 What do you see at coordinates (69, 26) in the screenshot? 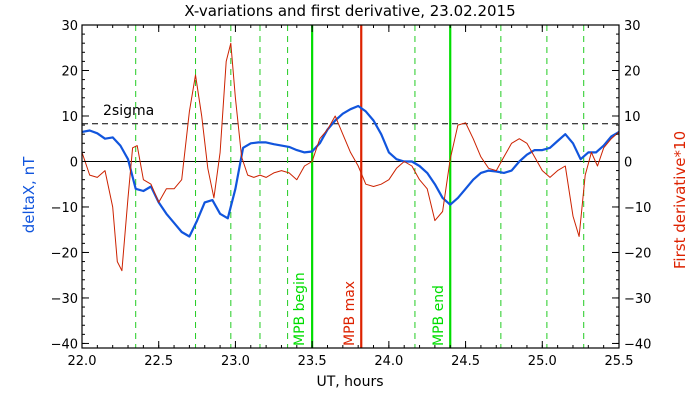
I see `y-tick-label-left: 30` at bounding box center [69, 26].